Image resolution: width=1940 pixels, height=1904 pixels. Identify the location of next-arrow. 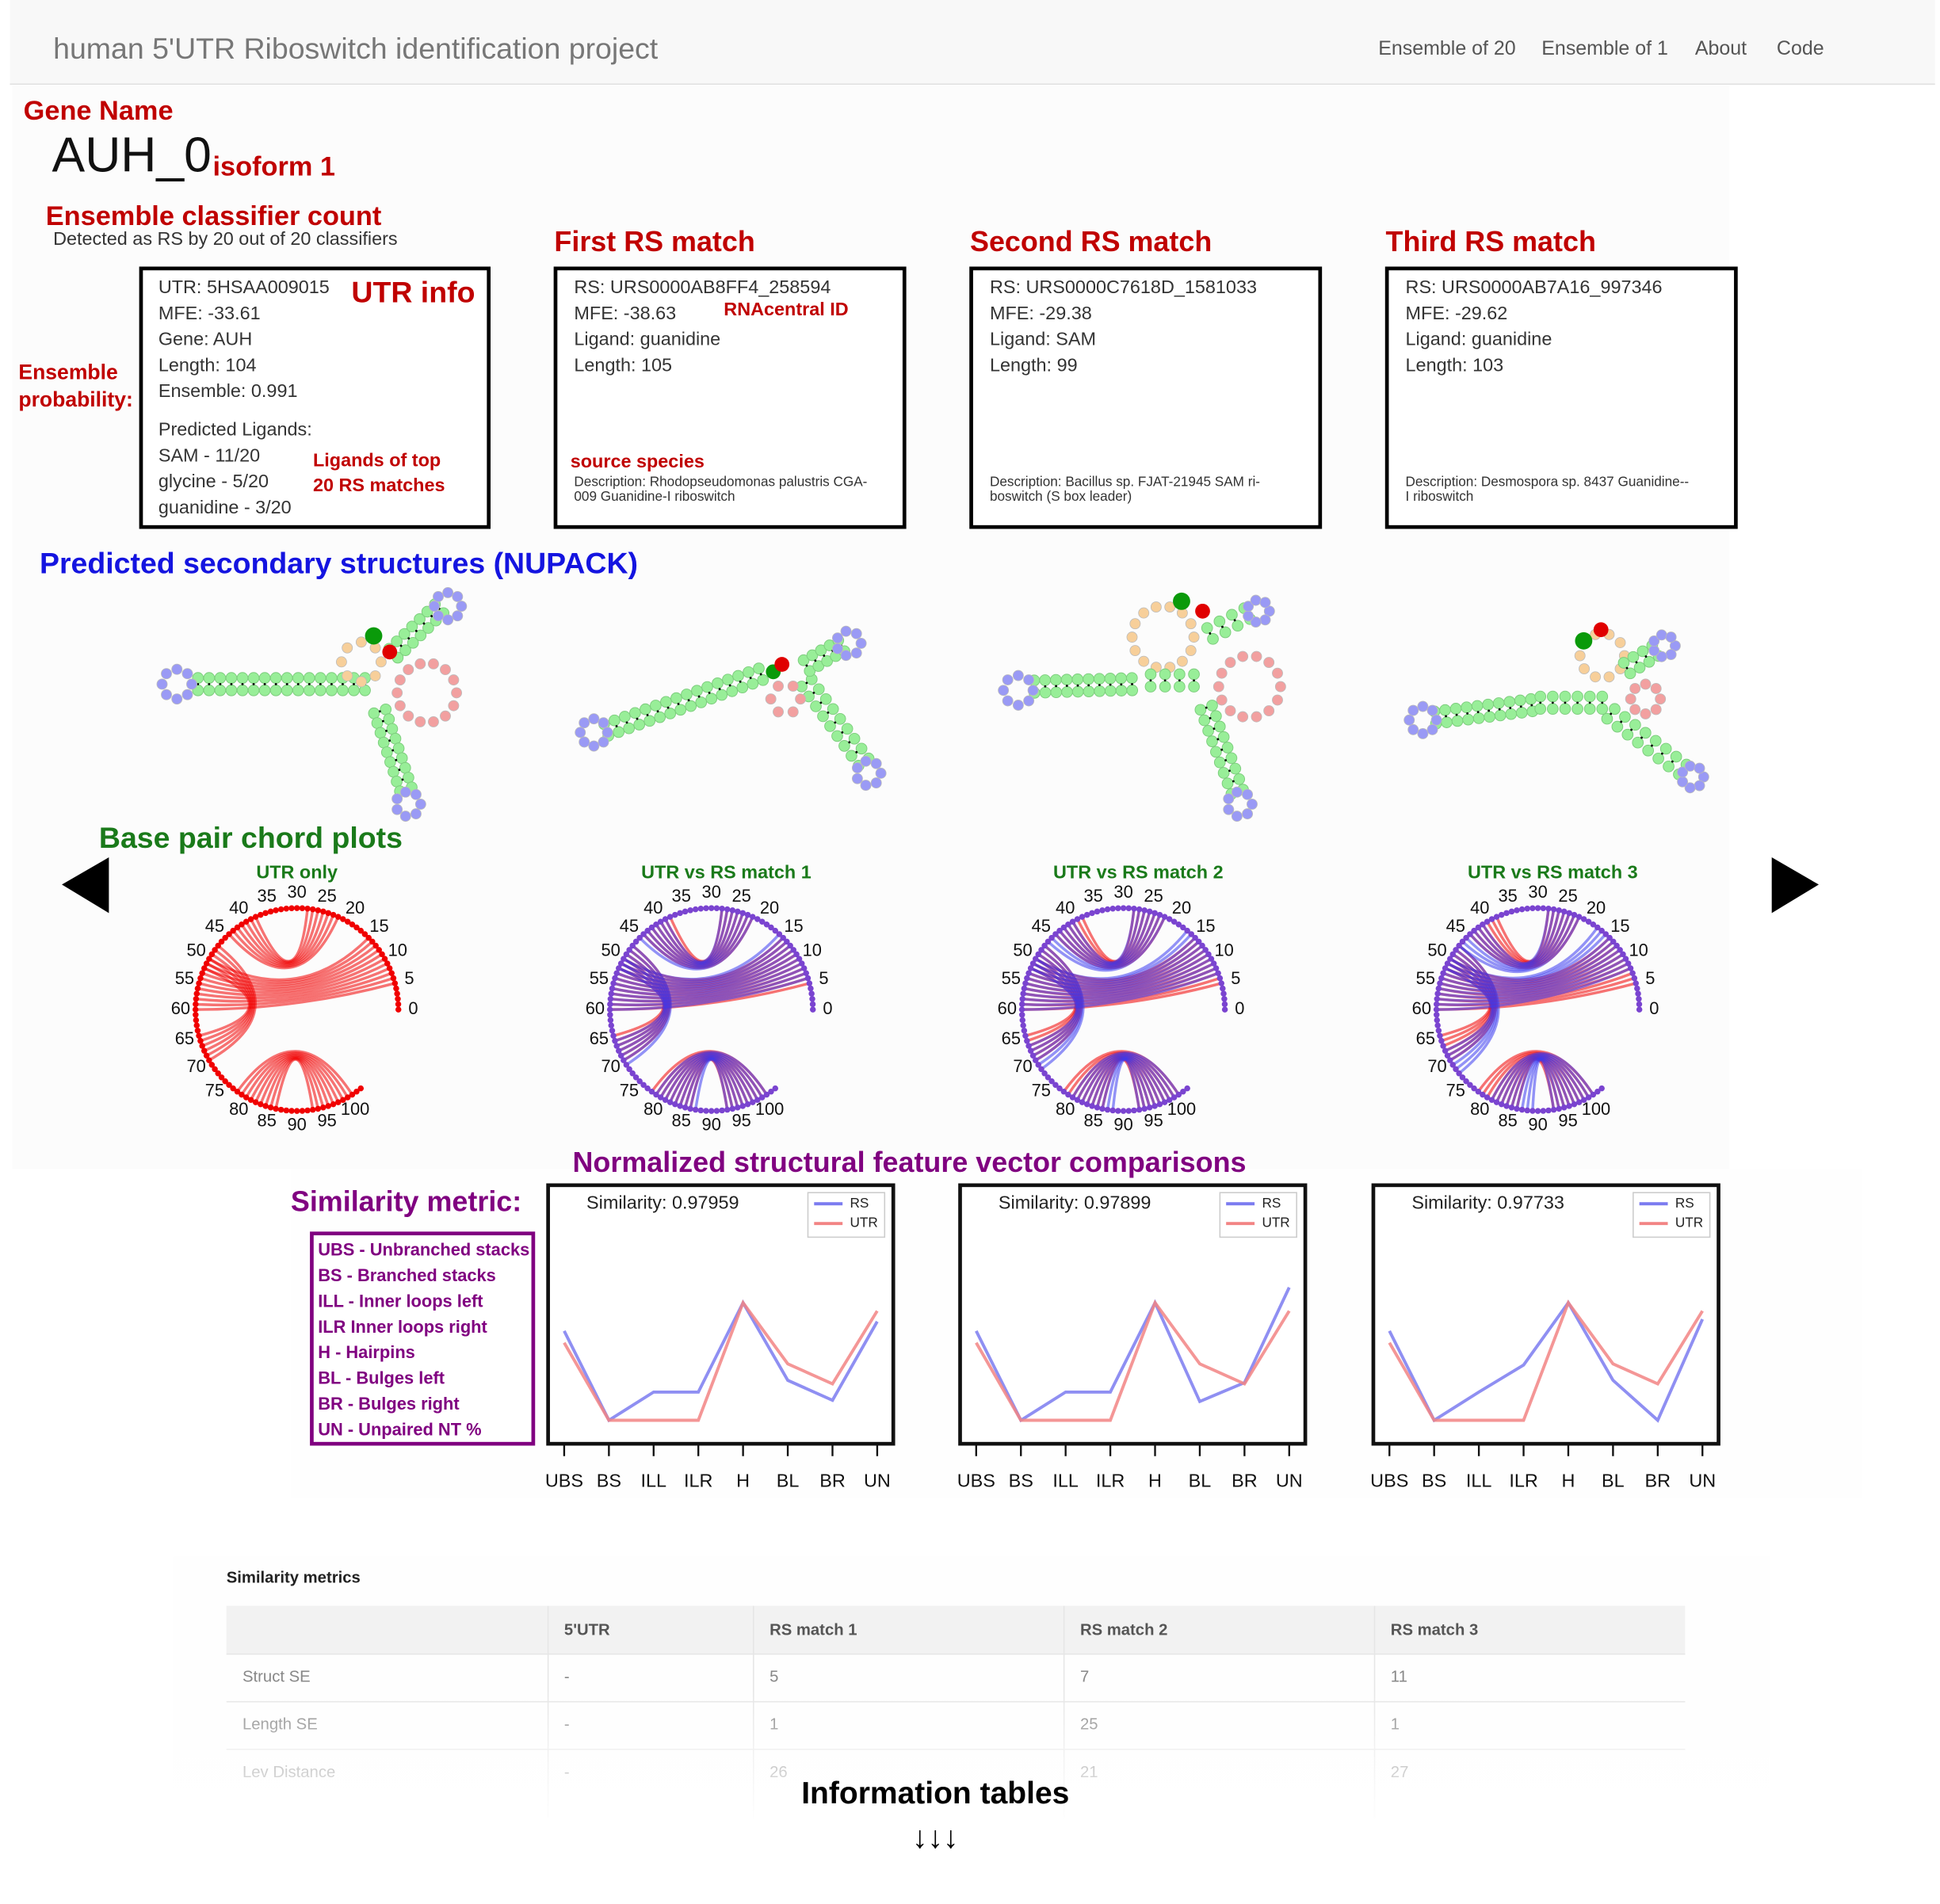
(1795, 885).